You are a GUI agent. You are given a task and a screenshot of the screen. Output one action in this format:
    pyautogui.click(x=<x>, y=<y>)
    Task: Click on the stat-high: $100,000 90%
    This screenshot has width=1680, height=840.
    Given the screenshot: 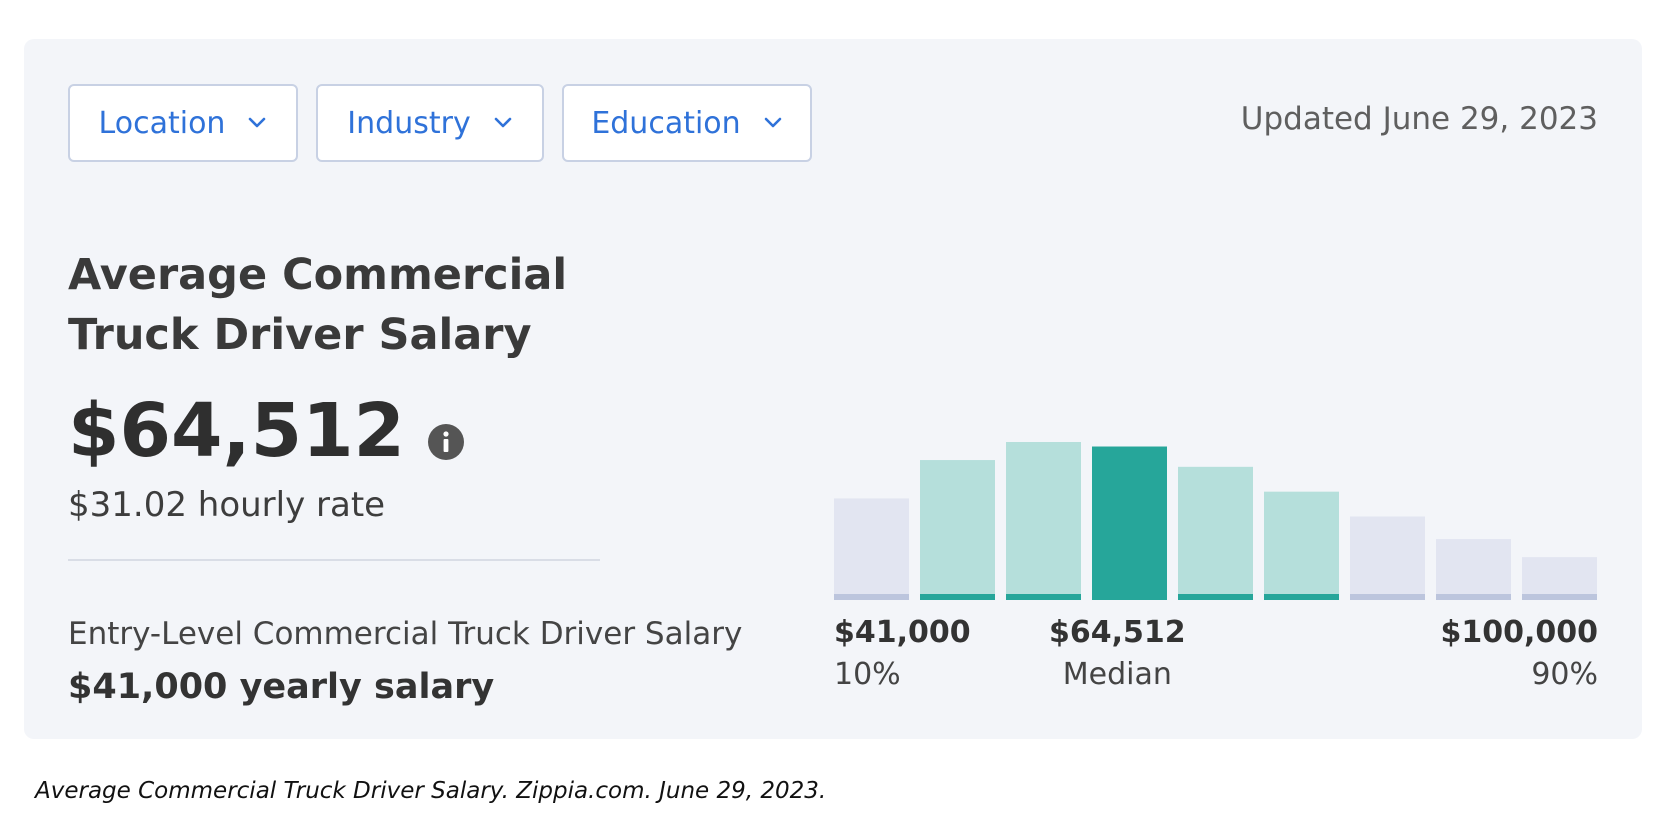 What is the action you would take?
    pyautogui.click(x=1519, y=655)
    